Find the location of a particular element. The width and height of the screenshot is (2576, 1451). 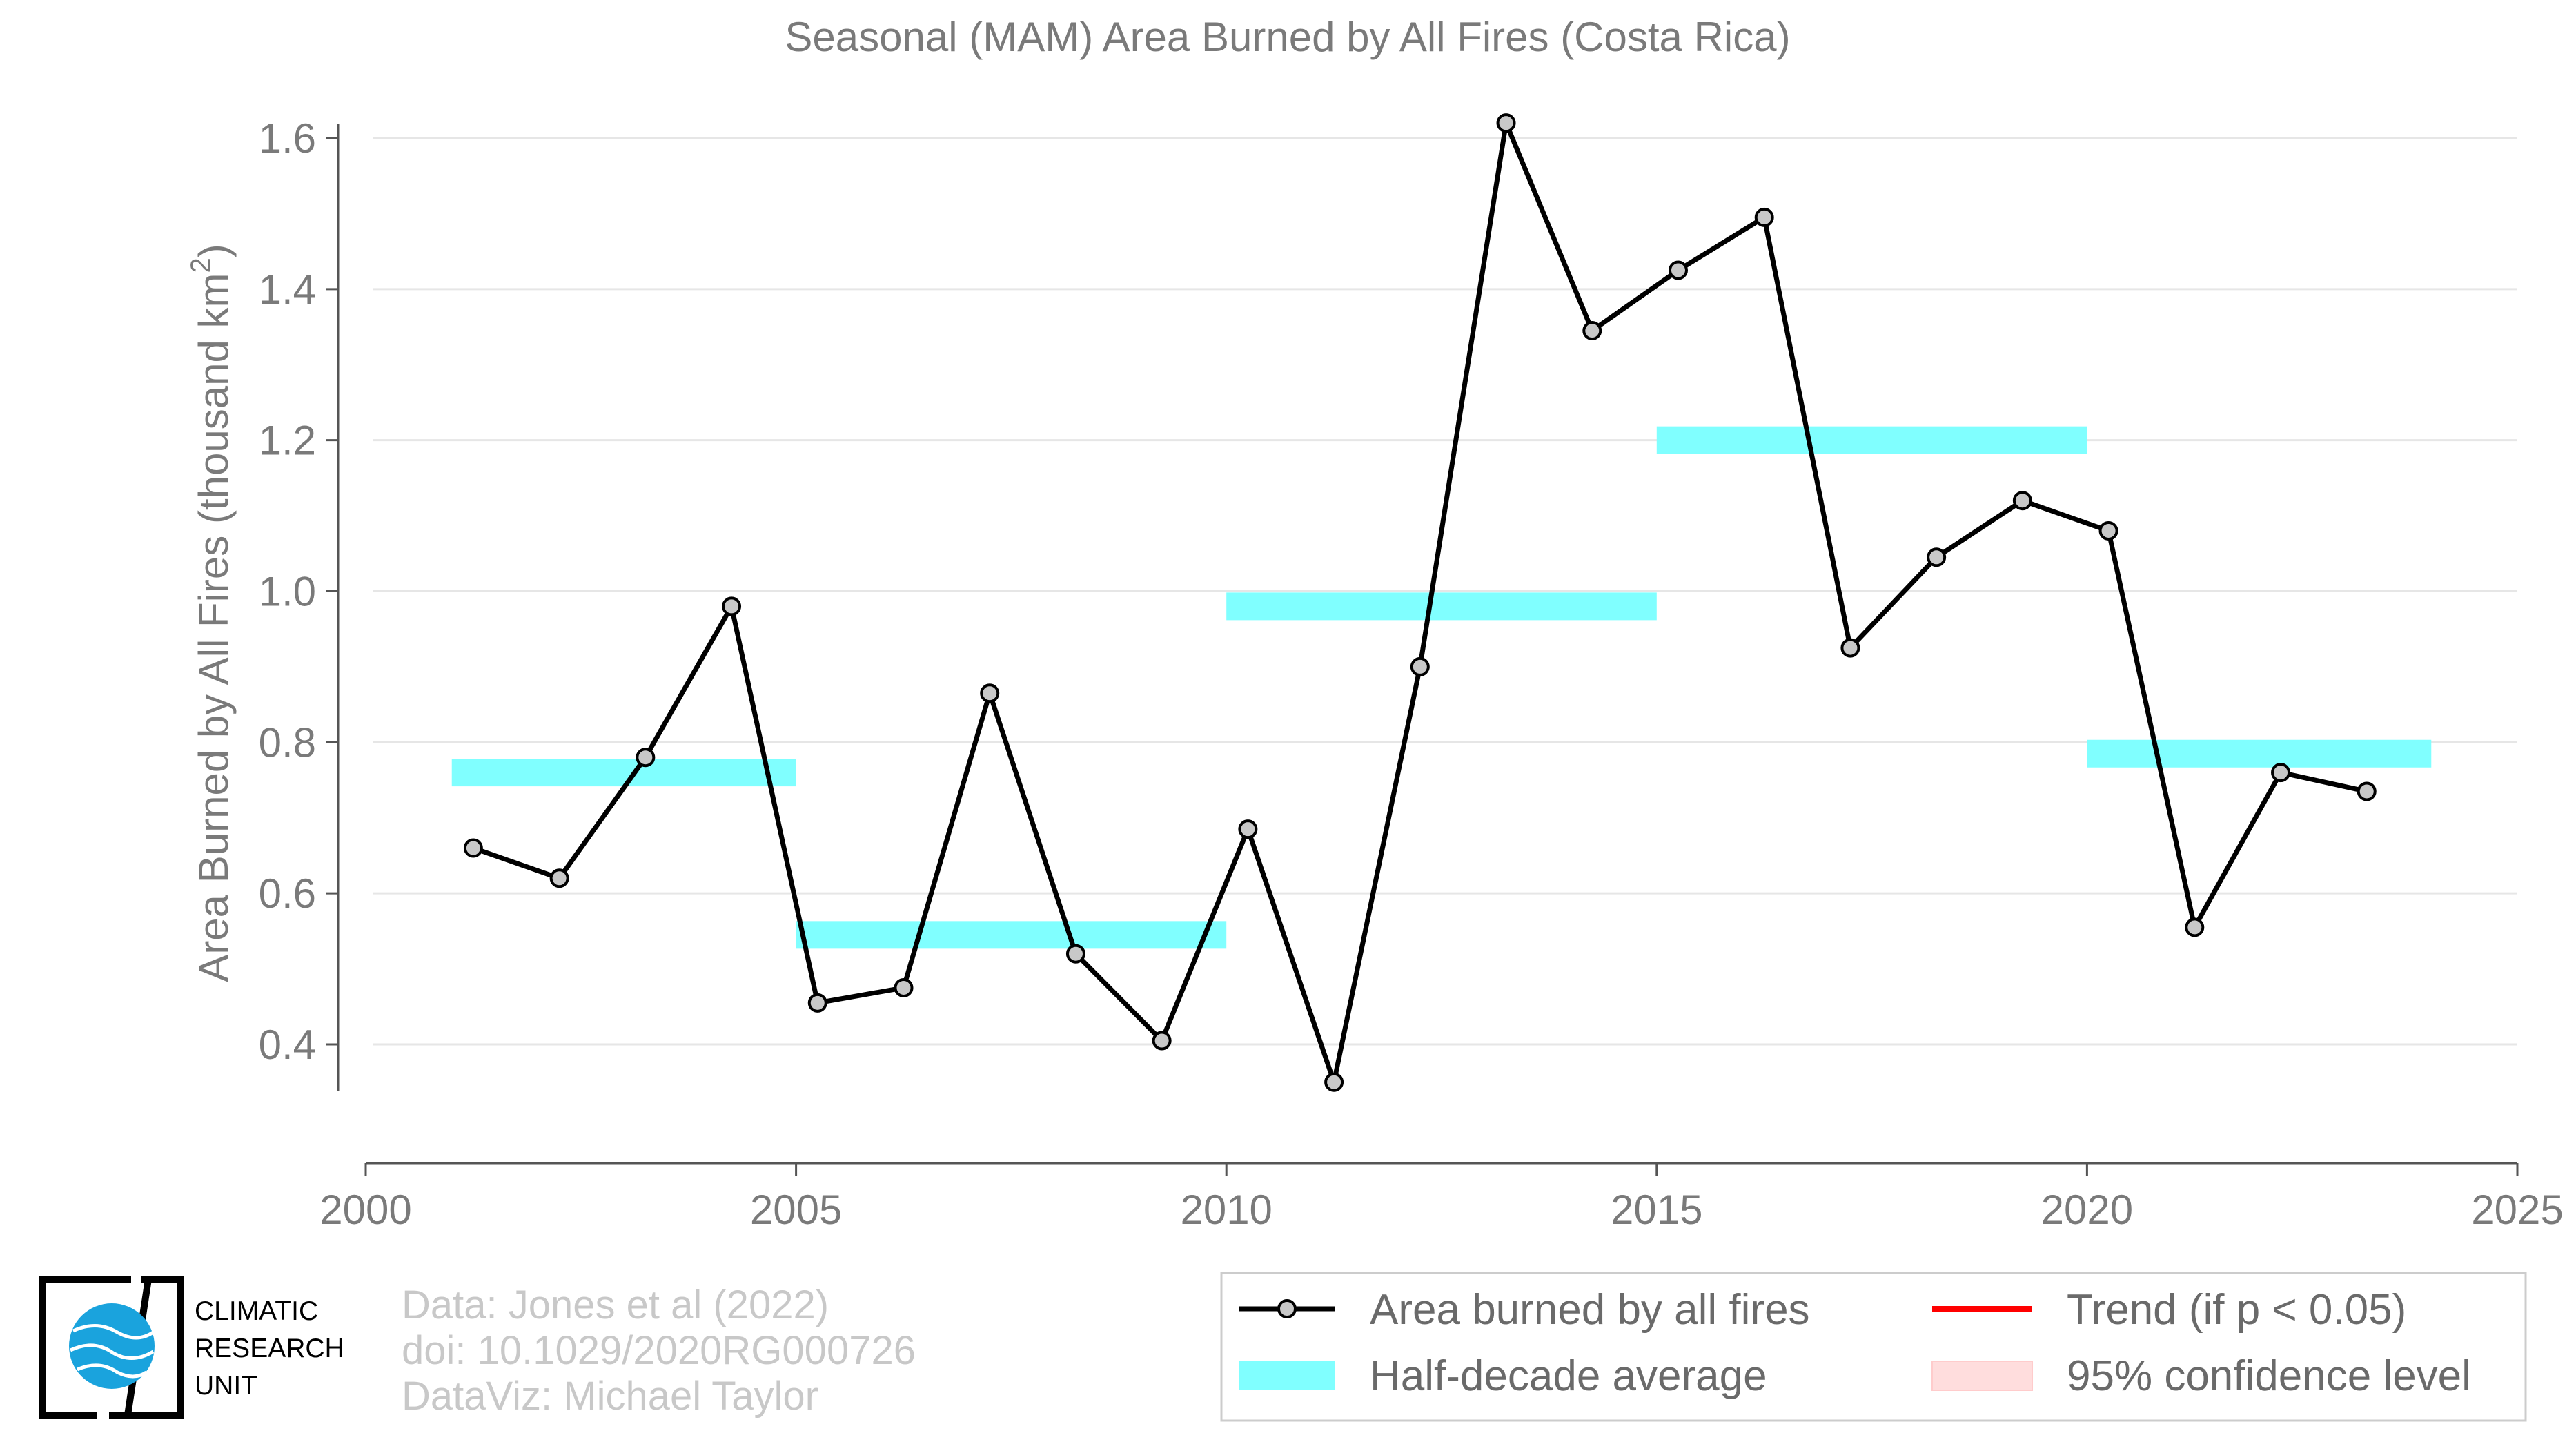

x-tick-label: 2000 is located at coordinates (365, 1210).